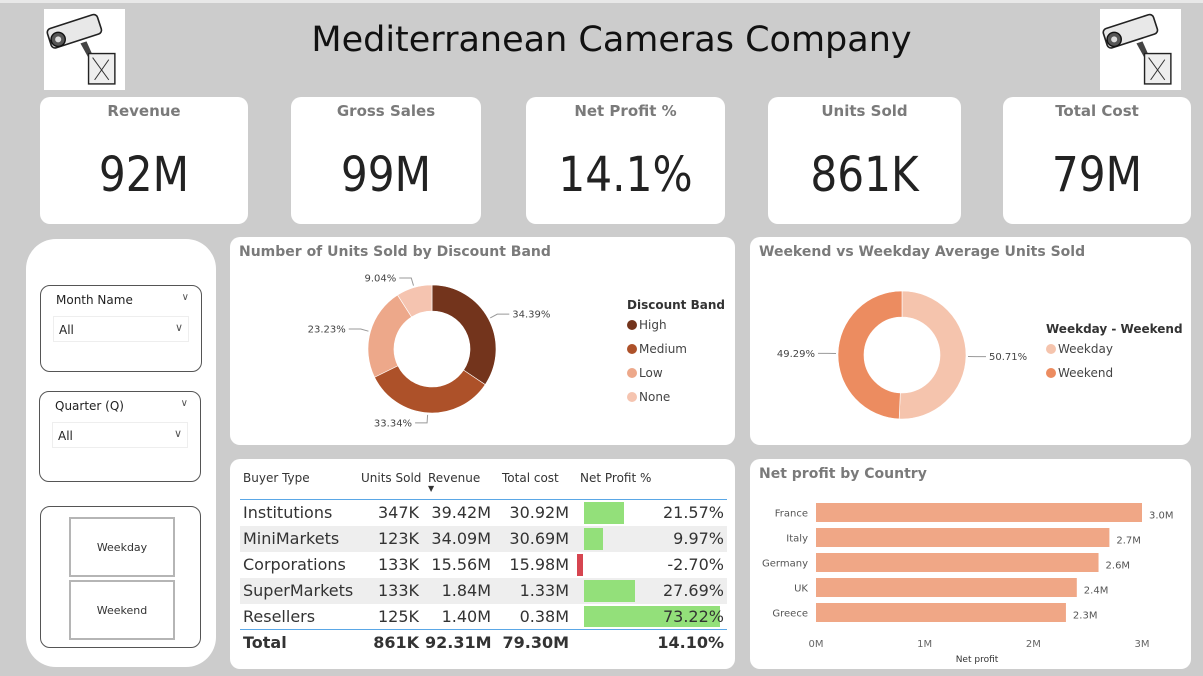 The image size is (1203, 676). I want to click on visual-title: Number of Units Sold by Discount Band, so click(395, 252).